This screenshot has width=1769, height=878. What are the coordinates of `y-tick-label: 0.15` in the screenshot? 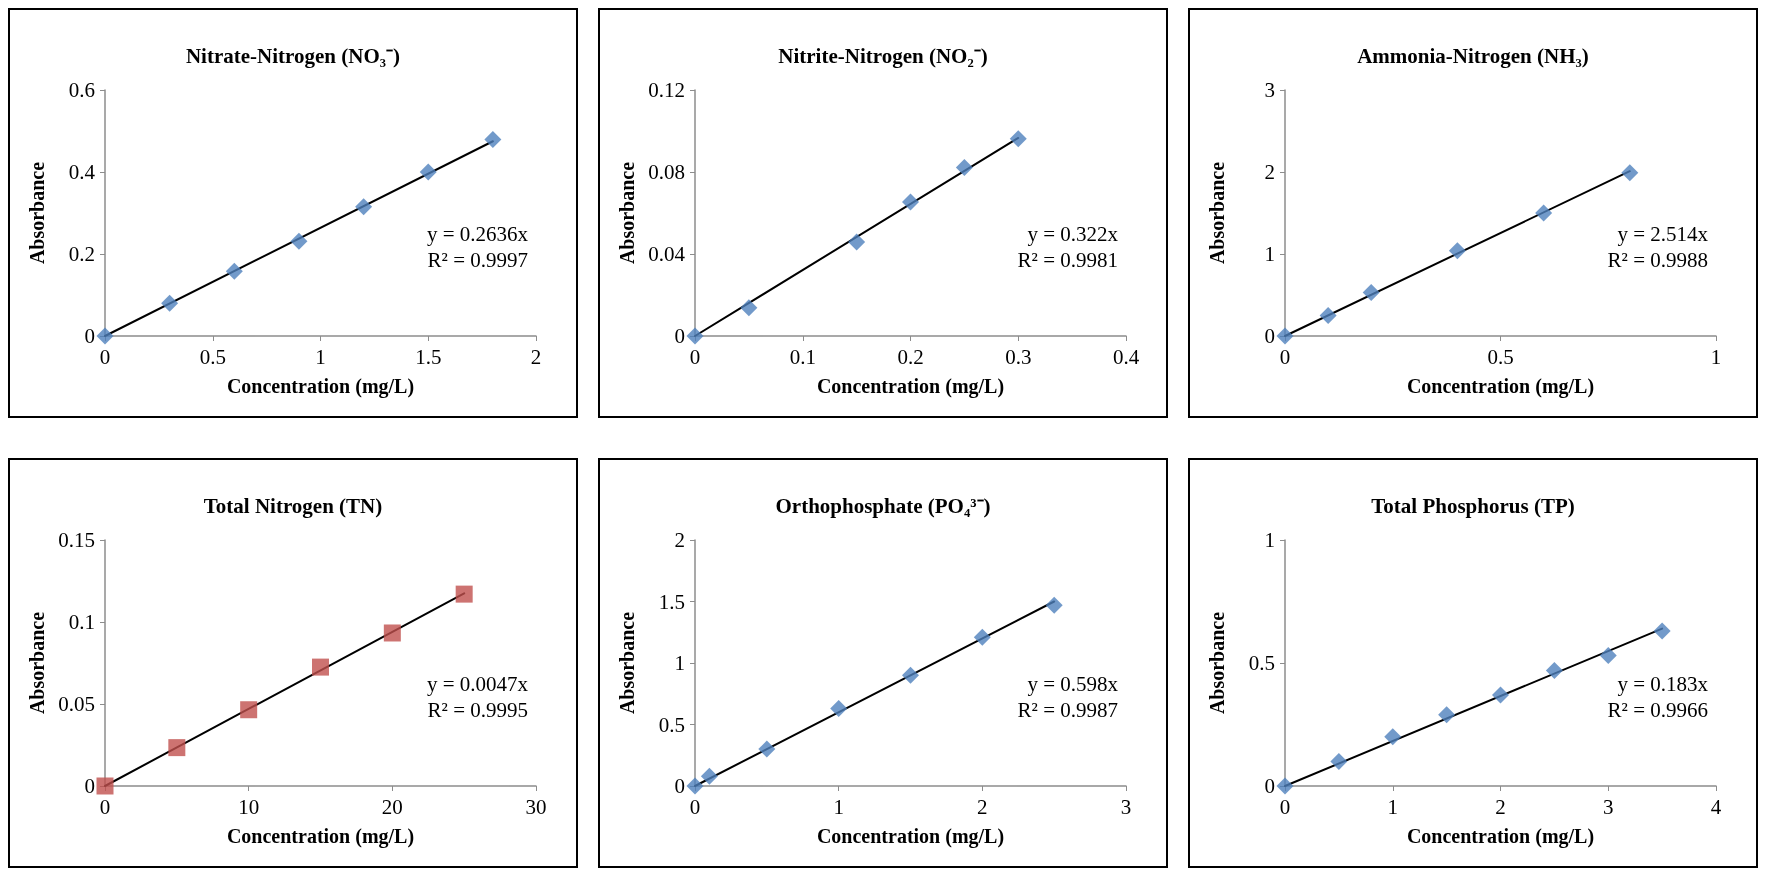 It's located at (76, 540).